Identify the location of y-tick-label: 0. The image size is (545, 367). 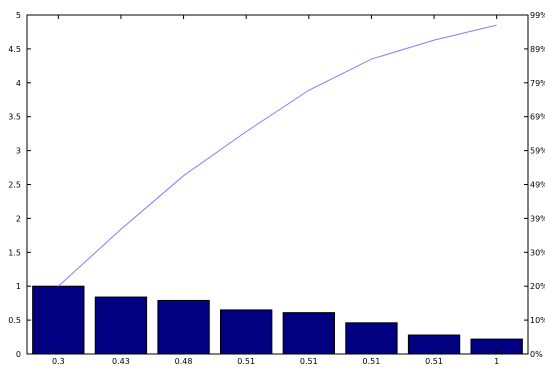
(18, 354).